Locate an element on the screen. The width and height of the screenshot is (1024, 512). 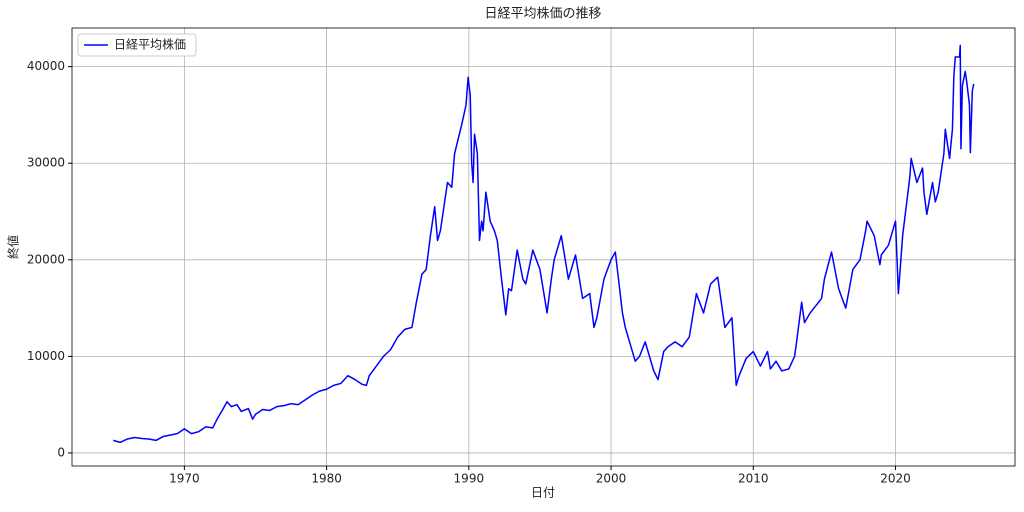
y-tick-label: 40000 is located at coordinates (46, 66).